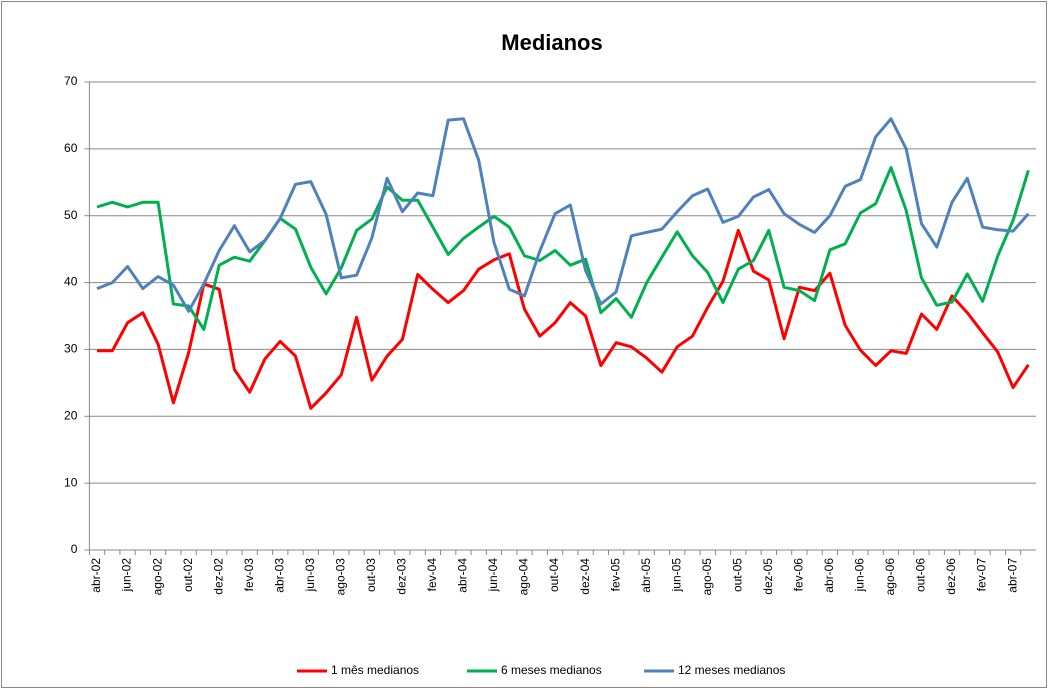  Describe the element at coordinates (375, 670) in the screenshot. I see `legend-label: 1 mês medianos` at that location.